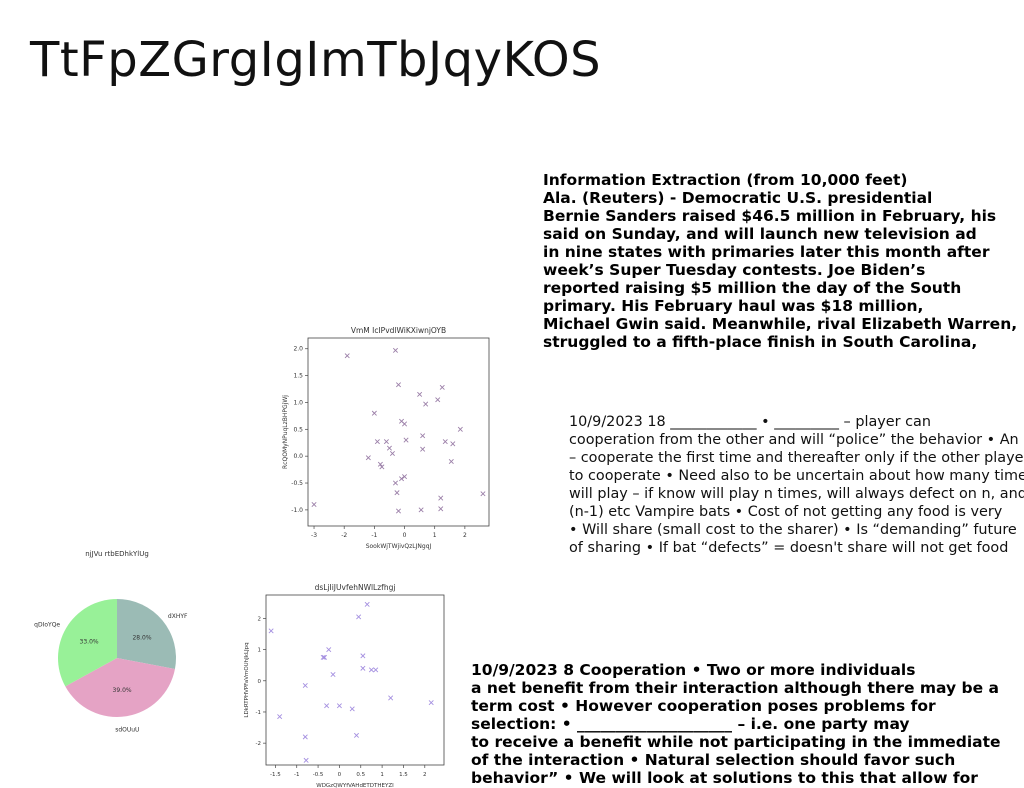  I want to click on y-tick-label: -1.0, so click(297, 510).